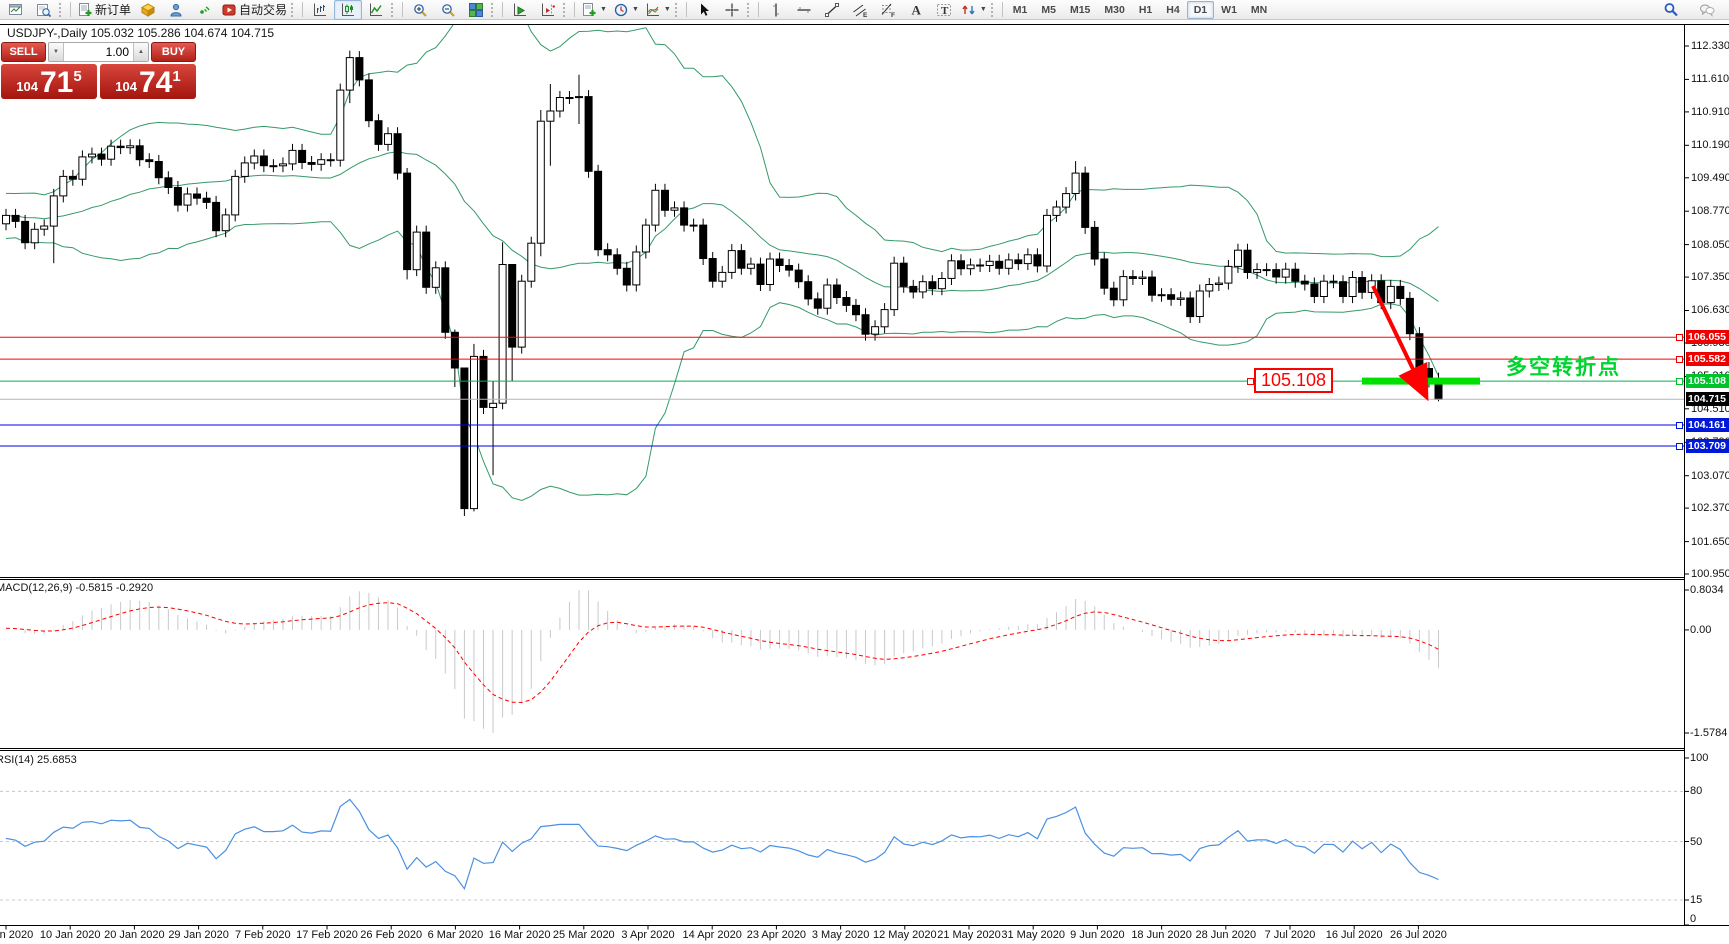 Image resolution: width=1729 pixels, height=944 pixels. I want to click on templates-button: ▼, so click(594, 10).